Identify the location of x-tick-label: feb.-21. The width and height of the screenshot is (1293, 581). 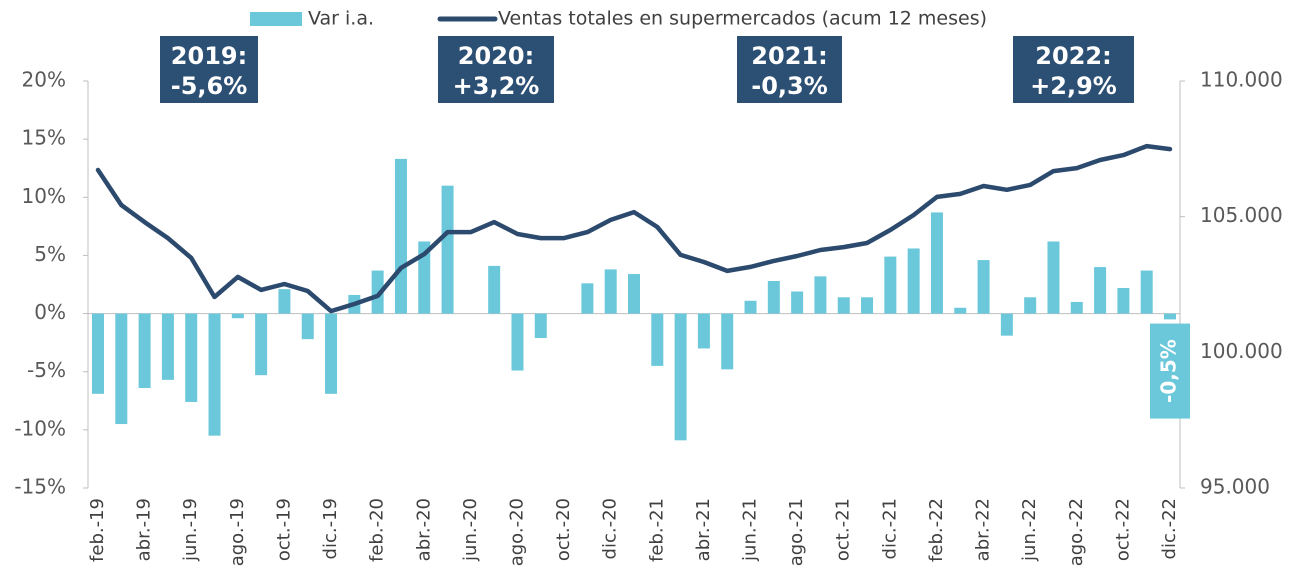
(656, 530).